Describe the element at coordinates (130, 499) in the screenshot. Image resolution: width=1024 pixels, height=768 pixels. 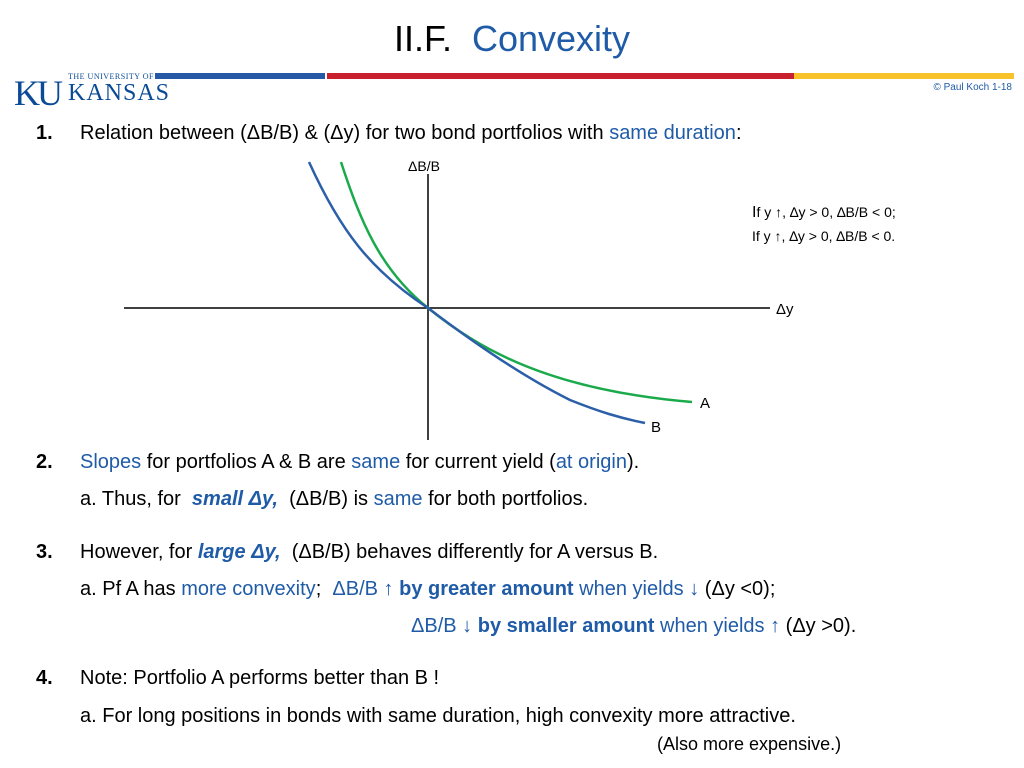
I see `point-2a-pre: a. Thus, for` at that location.